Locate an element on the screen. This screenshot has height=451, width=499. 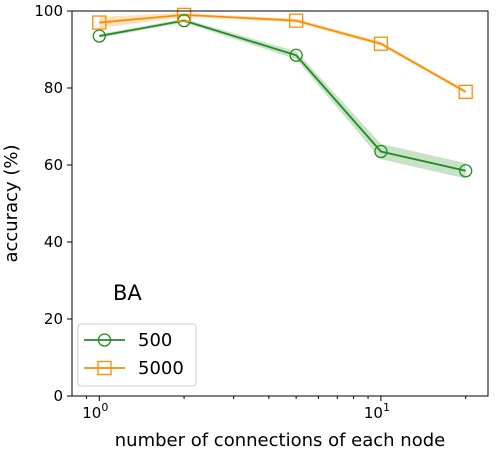
y-tick-label: 80 is located at coordinates (53, 88).